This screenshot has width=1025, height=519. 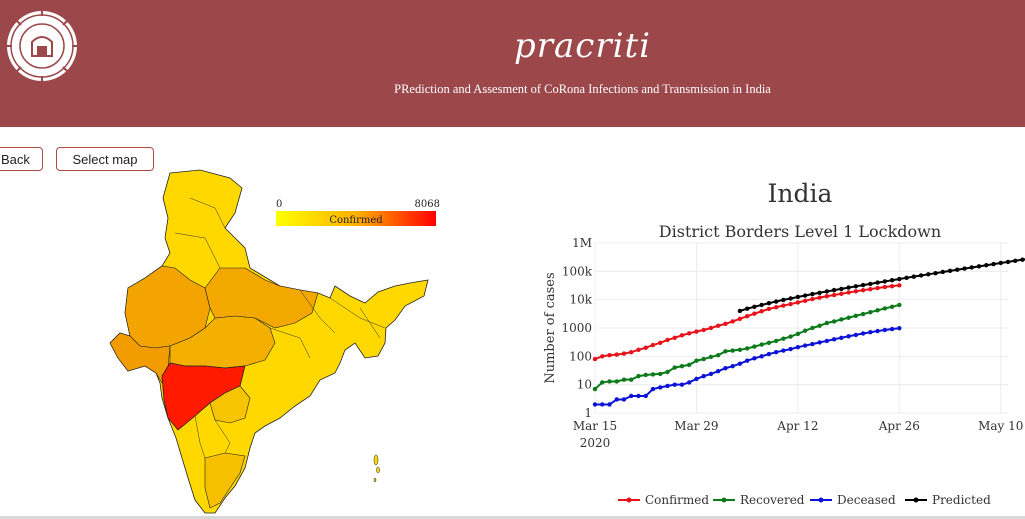 What do you see at coordinates (800, 193) in the screenshot?
I see `chart-title: India` at bounding box center [800, 193].